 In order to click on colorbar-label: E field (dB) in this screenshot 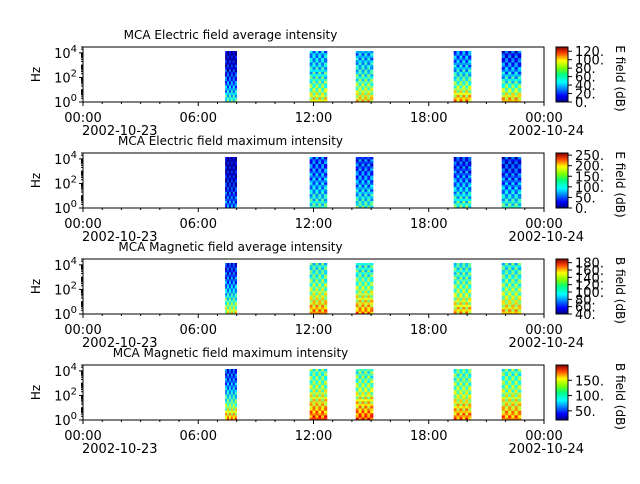, I will do `click(620, 78)`.